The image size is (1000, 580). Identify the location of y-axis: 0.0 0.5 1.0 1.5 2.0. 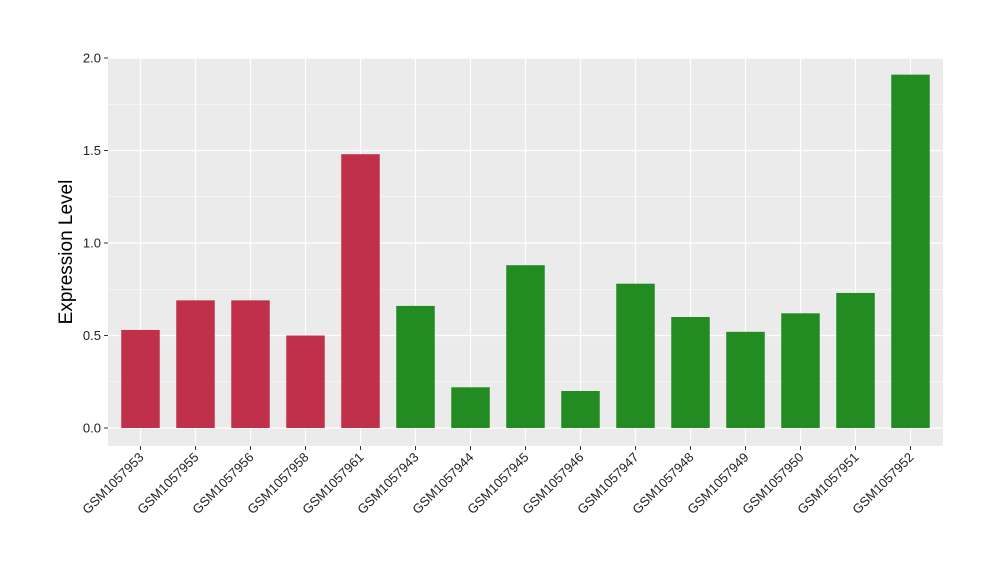
(95, 243).